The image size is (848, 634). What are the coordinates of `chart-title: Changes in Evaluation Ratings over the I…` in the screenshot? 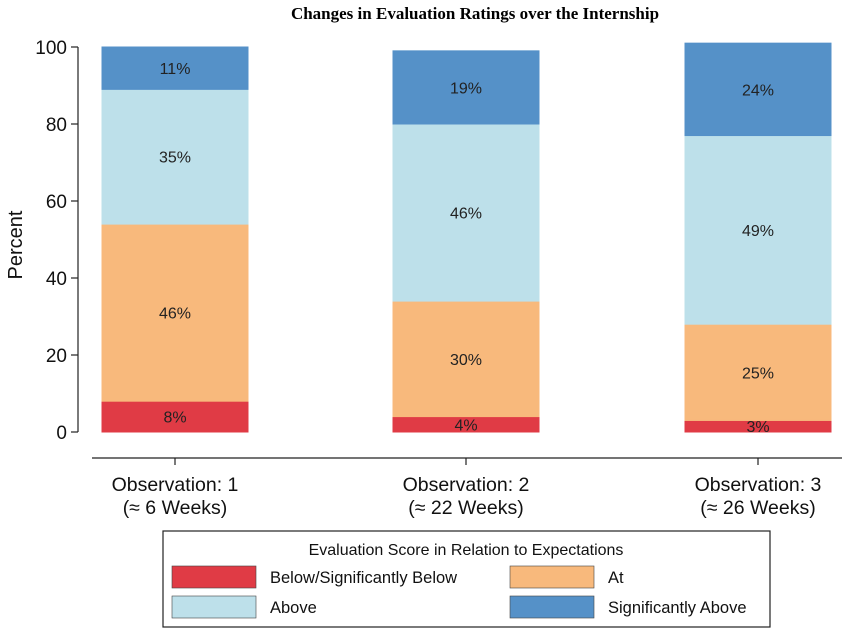 It's located at (475, 13).